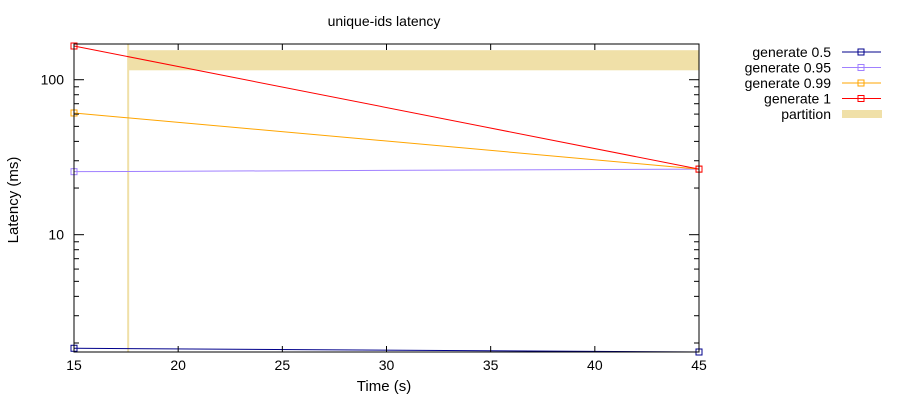 This screenshot has width=900, height=400. Describe the element at coordinates (491, 365) in the screenshot. I see `x-tick-label-35: 35` at that location.